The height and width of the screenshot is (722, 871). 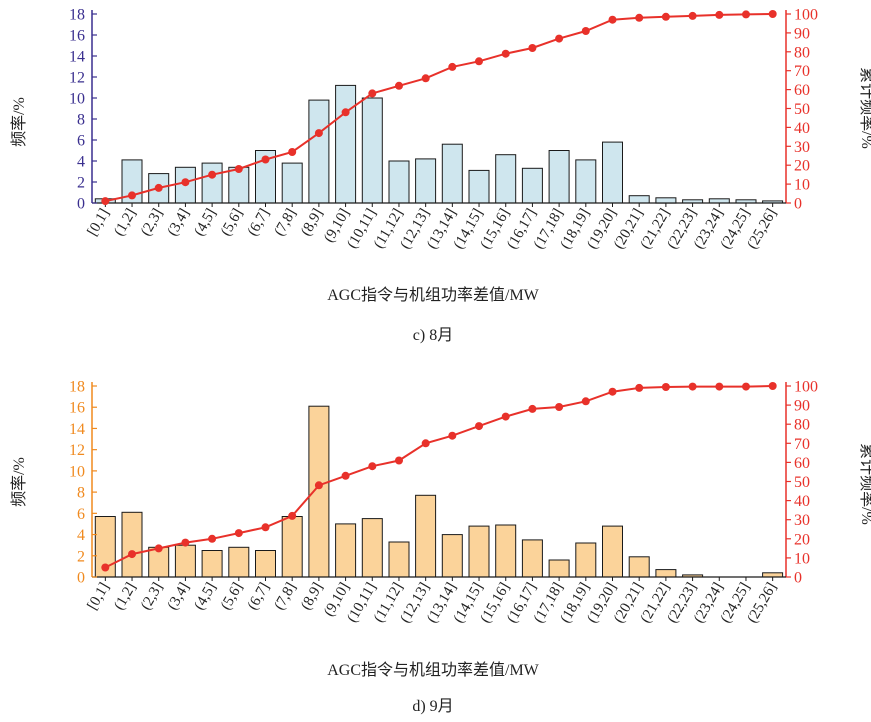 I want to click on x-tick-label: (7,8], so click(x=285, y=222).